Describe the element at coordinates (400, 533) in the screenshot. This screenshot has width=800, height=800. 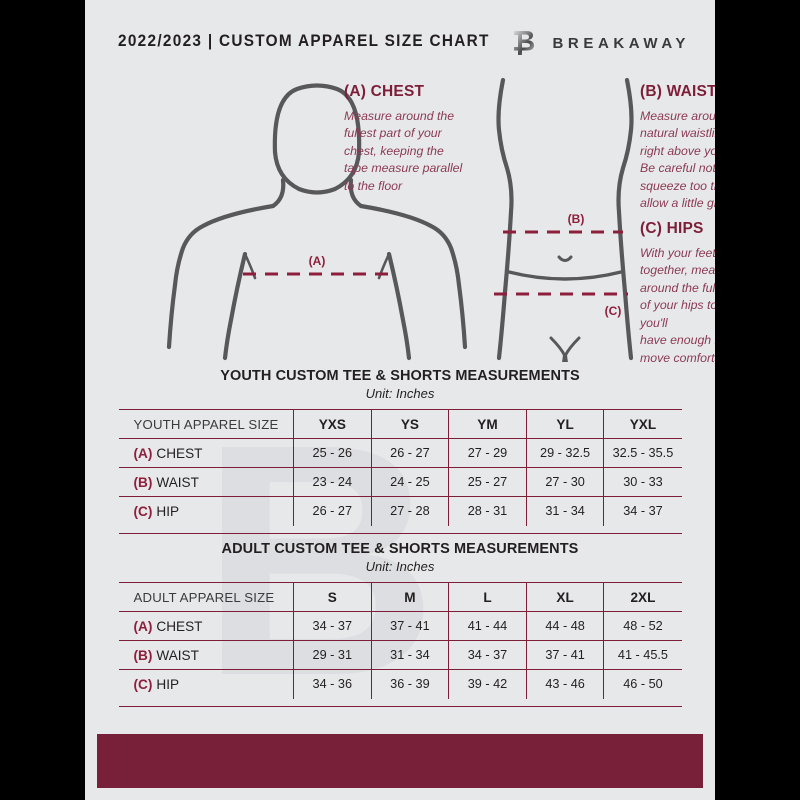
I see `youth-table-bottom-rule` at that location.